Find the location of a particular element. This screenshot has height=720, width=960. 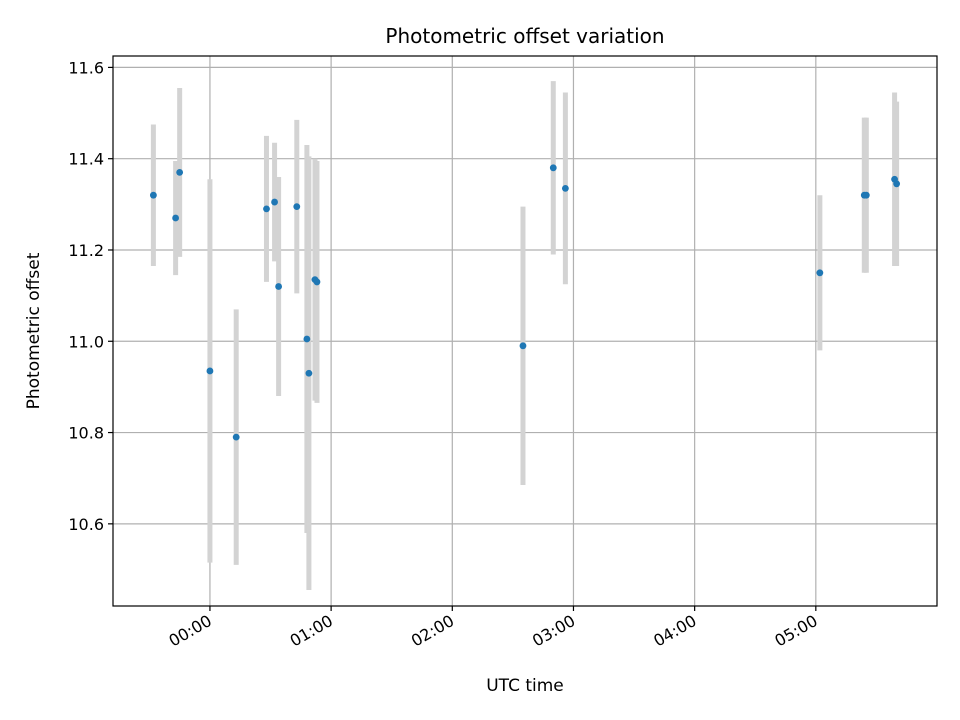

x-axis-title: UTC time is located at coordinates (525, 686).